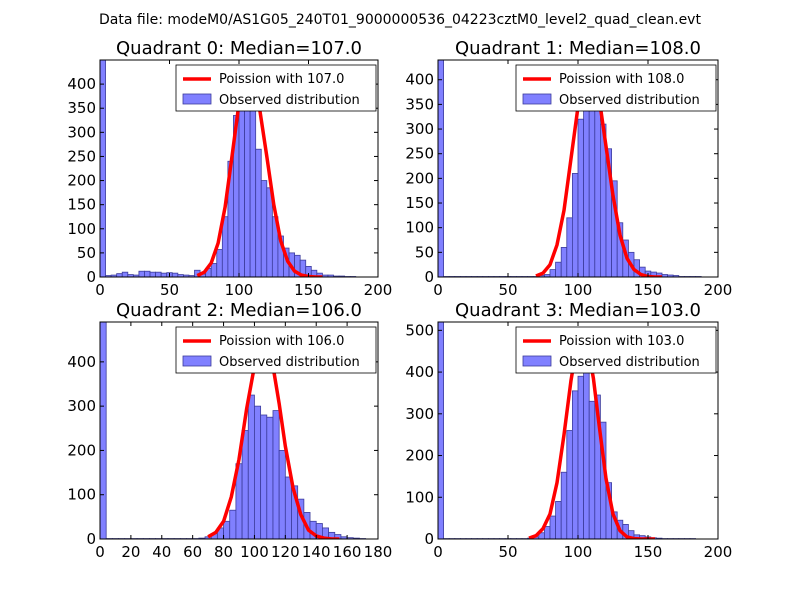  I want to click on x-tick-label: 20, so click(130, 552).